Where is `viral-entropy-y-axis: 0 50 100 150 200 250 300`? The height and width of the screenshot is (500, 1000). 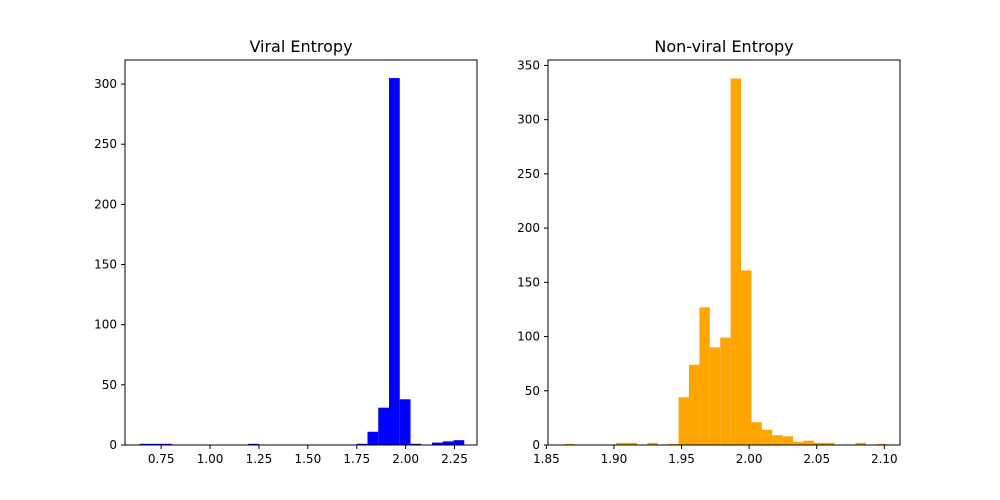 viral-entropy-y-axis: 0 50 100 150 200 250 300 is located at coordinates (109, 264).